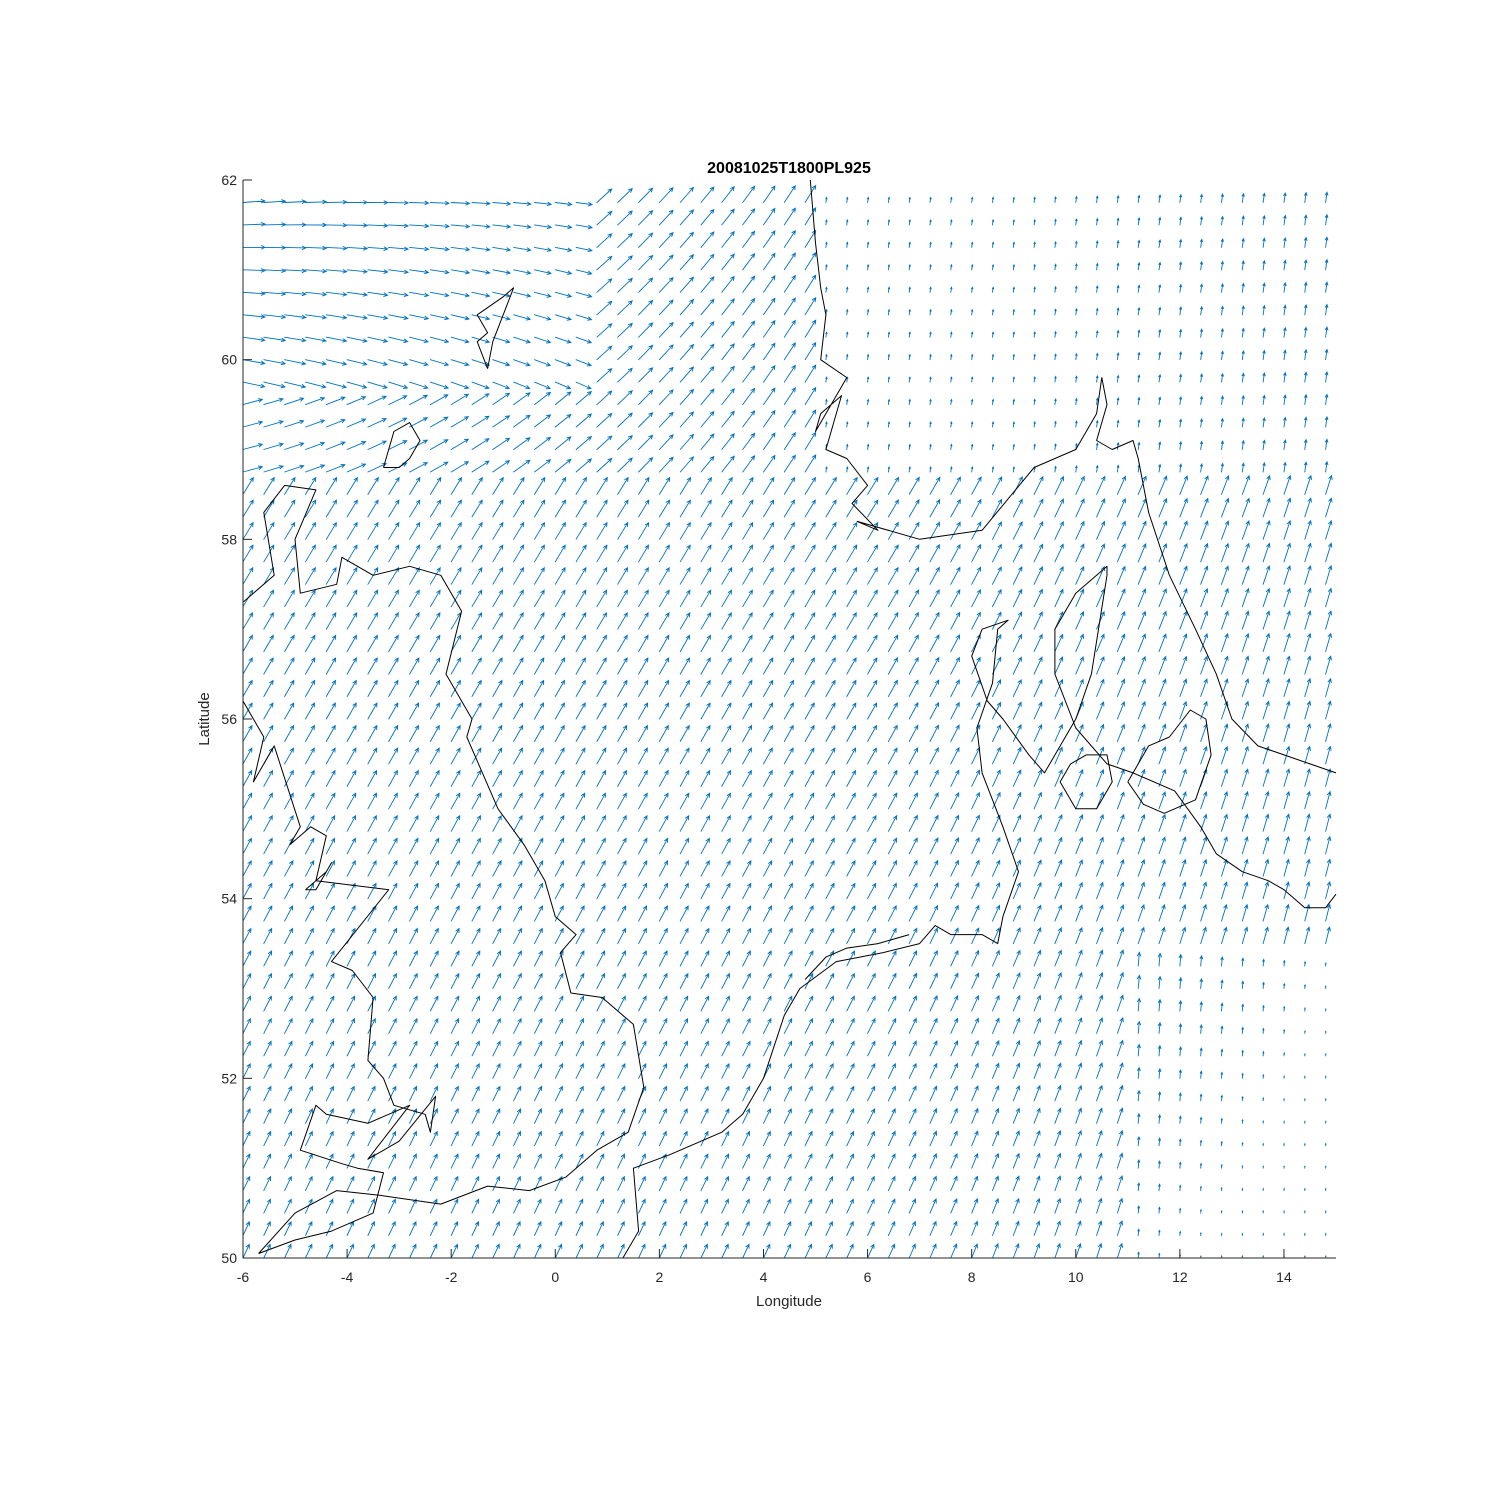 The width and height of the screenshot is (1500, 1500). I want to click on coastline-orkney, so click(402, 445).